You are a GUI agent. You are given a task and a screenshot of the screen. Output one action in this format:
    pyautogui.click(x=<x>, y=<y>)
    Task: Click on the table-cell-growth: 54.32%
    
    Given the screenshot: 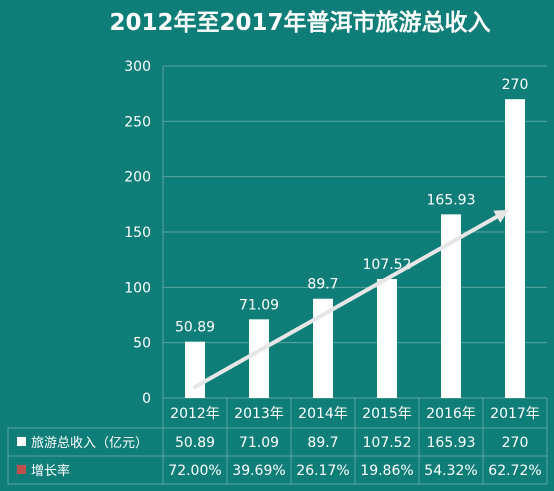 What is the action you would take?
    pyautogui.click(x=450, y=471)
    